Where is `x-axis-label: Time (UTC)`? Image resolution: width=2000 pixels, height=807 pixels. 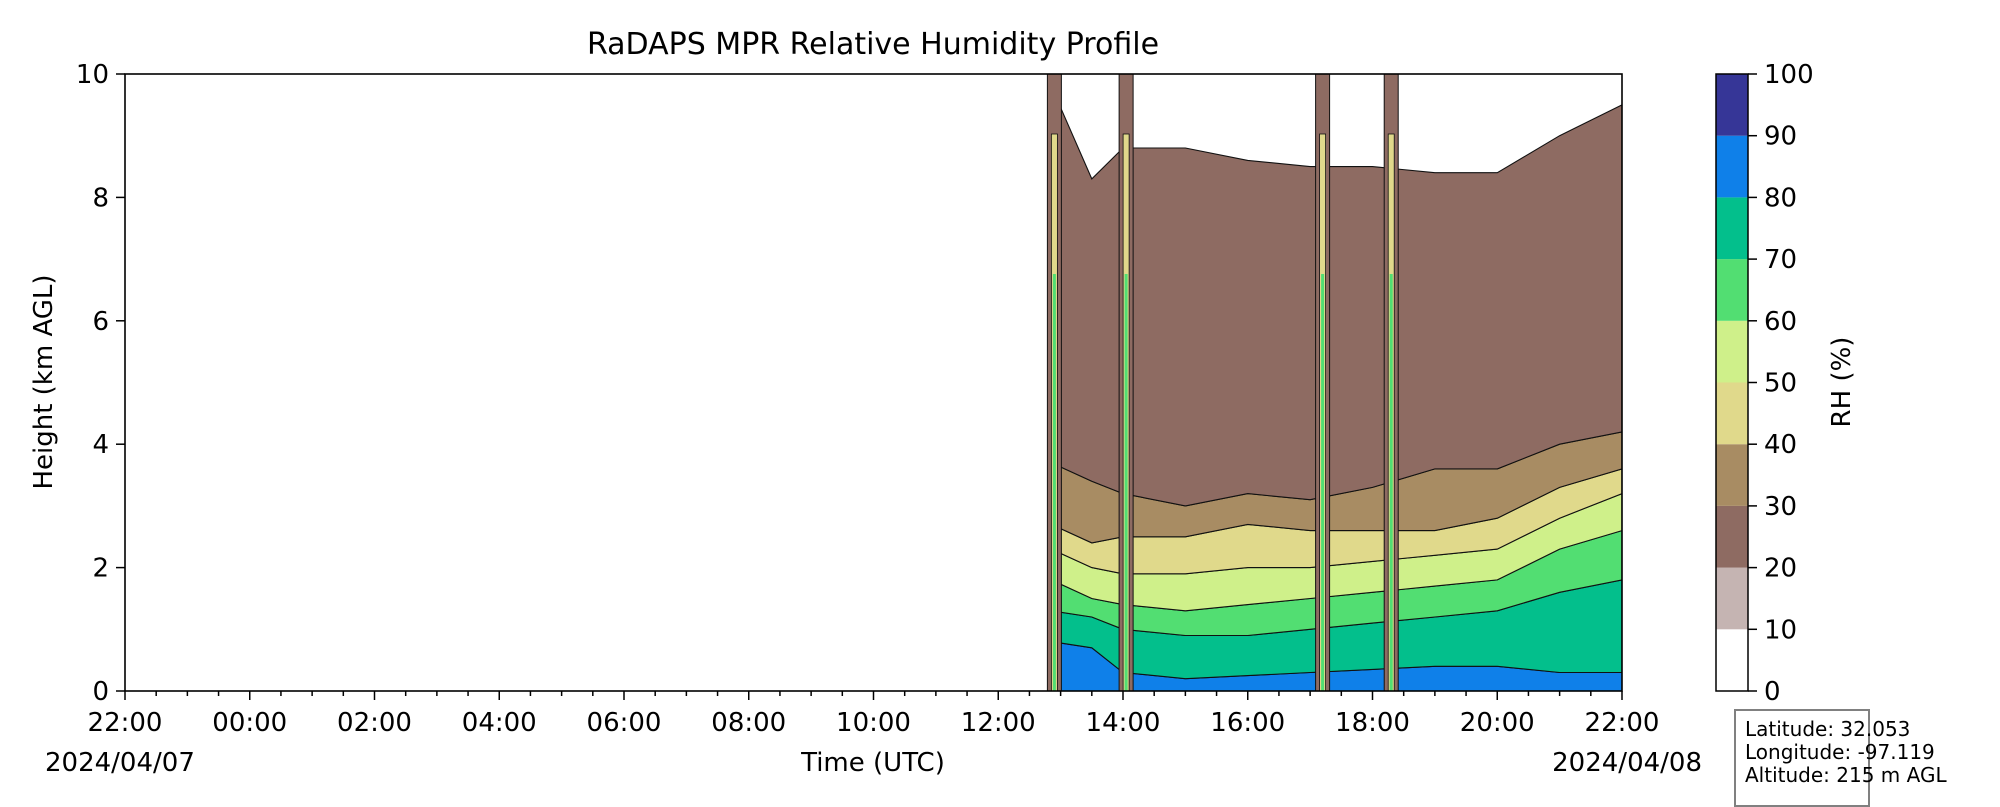 x-axis-label: Time (UTC) is located at coordinates (872, 763).